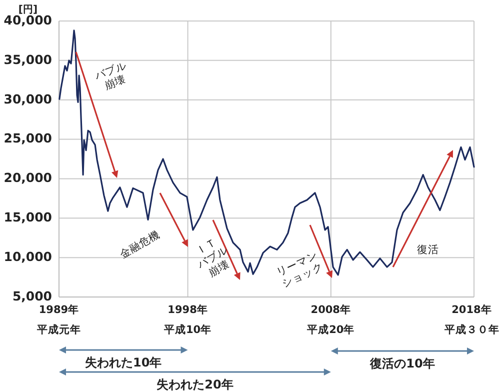 This screenshot has height=391, width=500. Describe the element at coordinates (331, 309) in the screenshot. I see `x-tick-label: 2008年` at that location.